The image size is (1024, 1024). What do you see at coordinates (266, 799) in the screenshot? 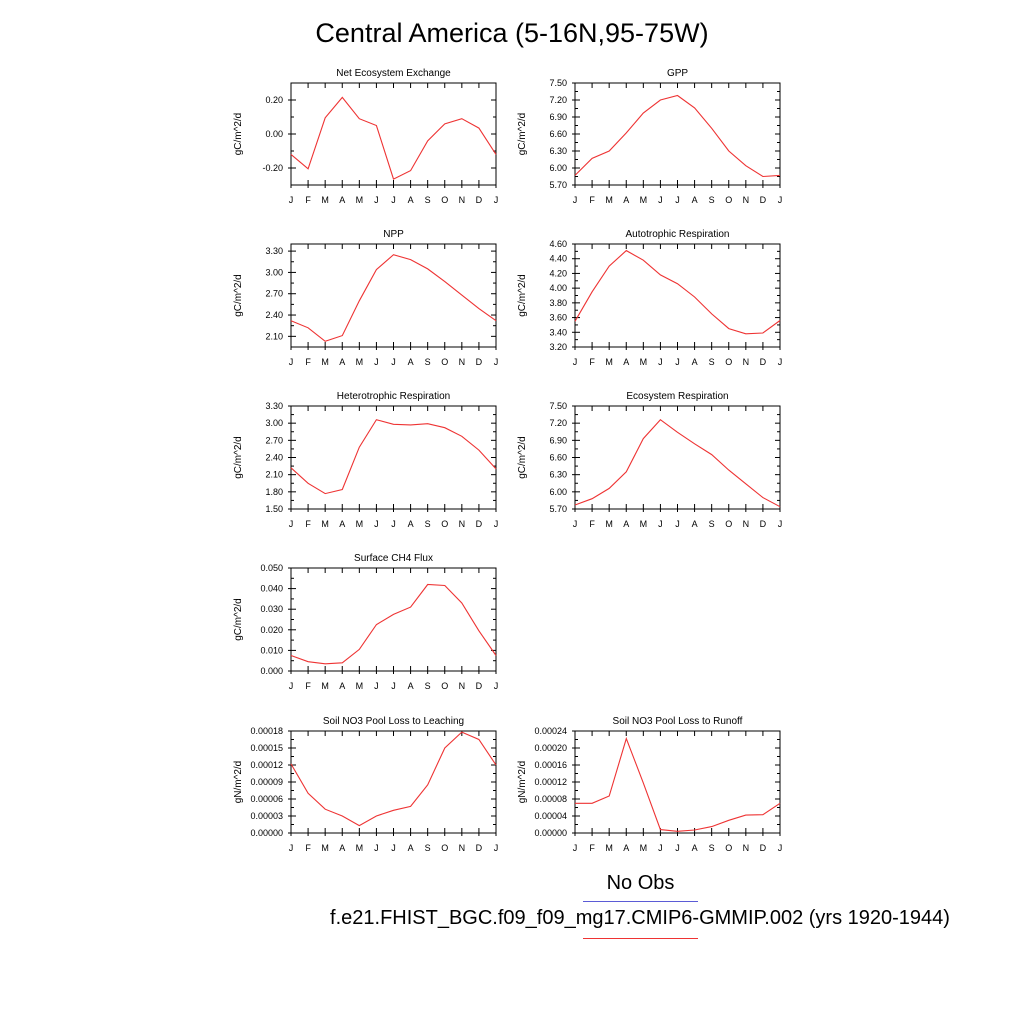
I see `y-tick-label: 0.00006` at bounding box center [266, 799].